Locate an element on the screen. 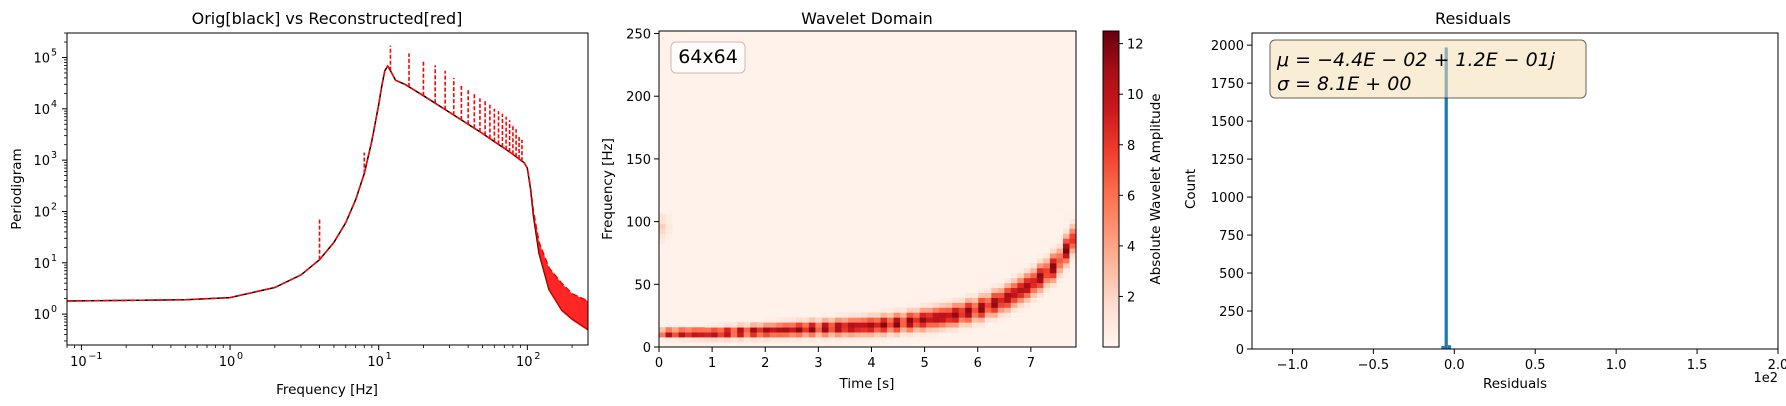  grid-size-annotation: 64x64 is located at coordinates (708, 57).